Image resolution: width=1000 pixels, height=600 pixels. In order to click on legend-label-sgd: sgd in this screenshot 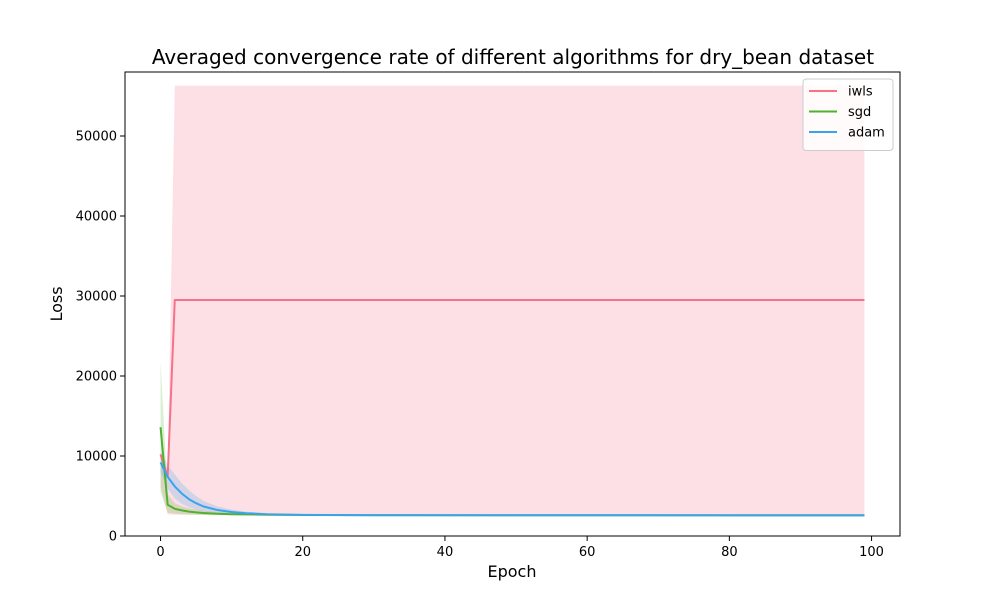, I will do `click(859, 112)`.